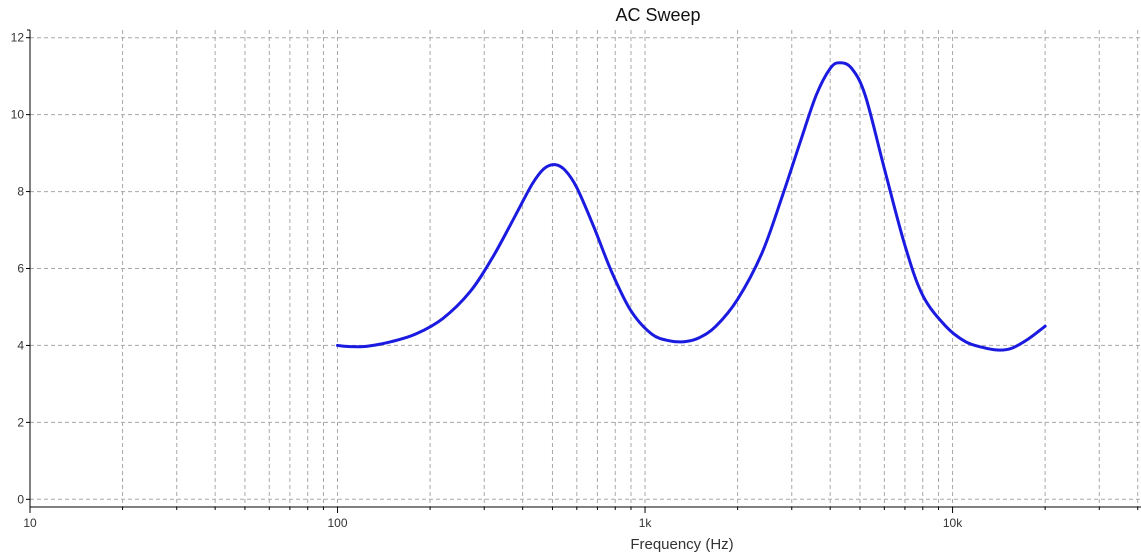 The image size is (1141, 557). What do you see at coordinates (18, 115) in the screenshot?
I see `y-tick-label: 10` at bounding box center [18, 115].